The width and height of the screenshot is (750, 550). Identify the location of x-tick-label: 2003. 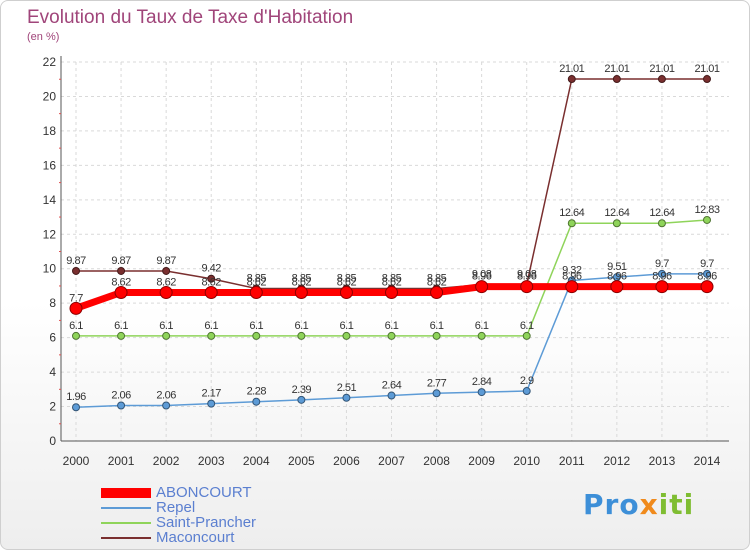
(211, 461).